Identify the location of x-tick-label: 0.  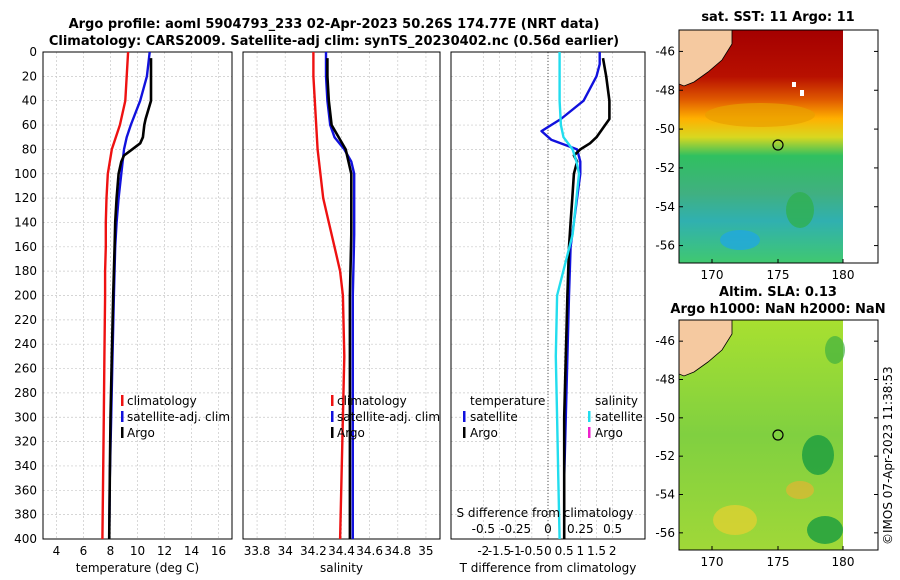
(548, 551).